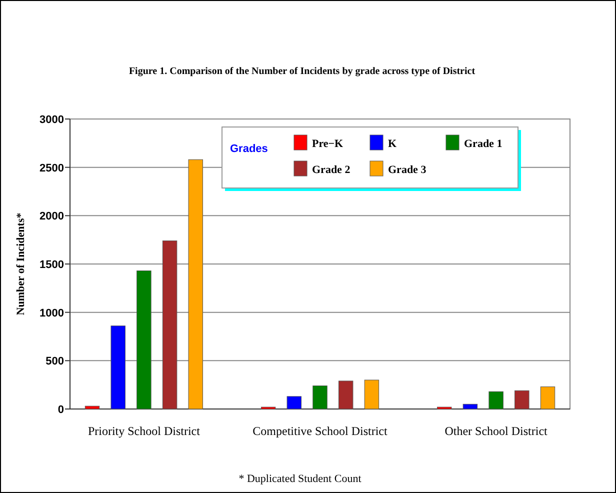  Describe the element at coordinates (144, 431) in the screenshot. I see `x-tick-label: Priority School District` at that location.